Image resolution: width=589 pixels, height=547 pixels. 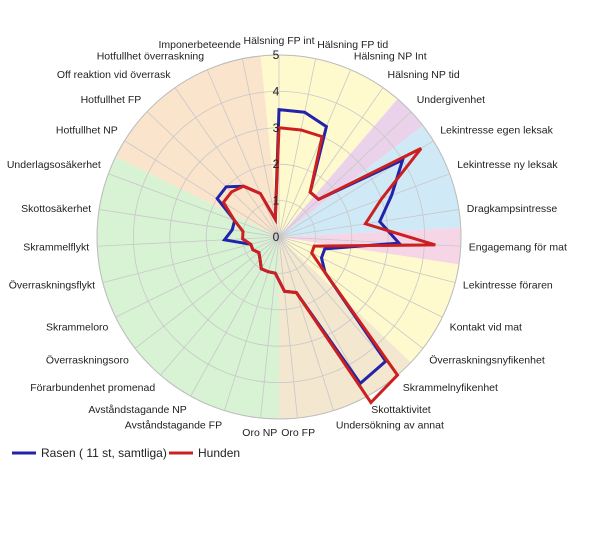 What do you see at coordinates (52, 286) in the screenshot?
I see `category-label-22: Överraskningsflykt` at bounding box center [52, 286].